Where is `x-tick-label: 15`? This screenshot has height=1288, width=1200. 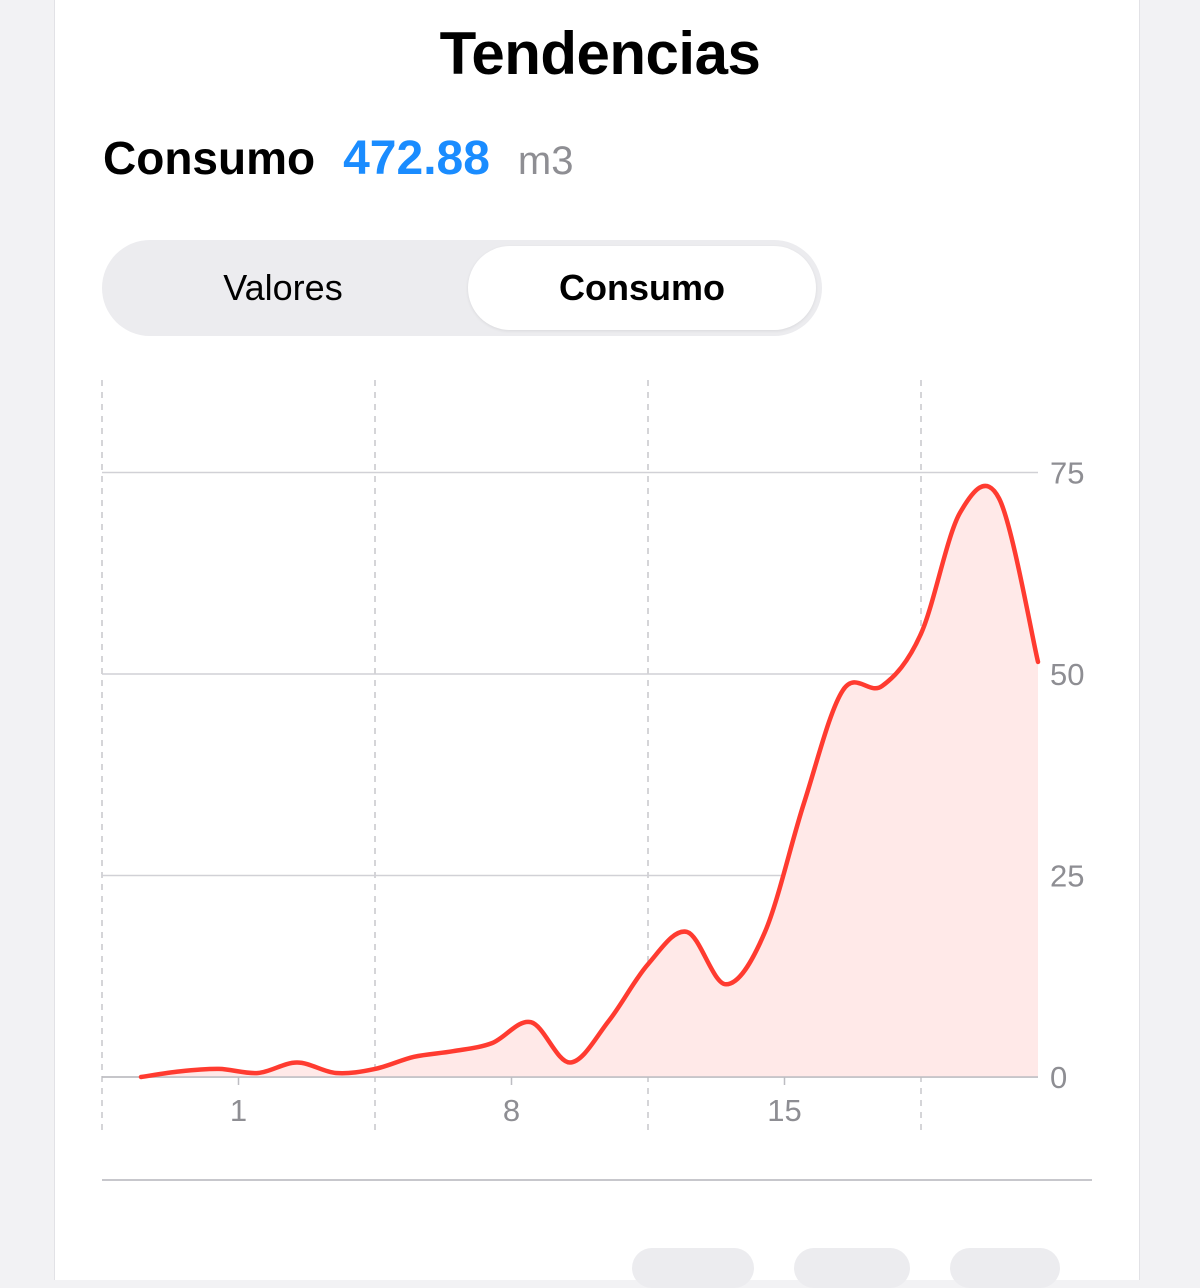
x-tick-label: 15 is located at coordinates (784, 1110).